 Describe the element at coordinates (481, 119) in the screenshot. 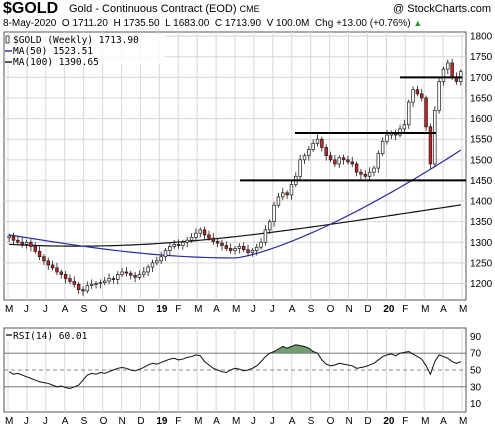

I see `price-tick-label: 1600` at that location.